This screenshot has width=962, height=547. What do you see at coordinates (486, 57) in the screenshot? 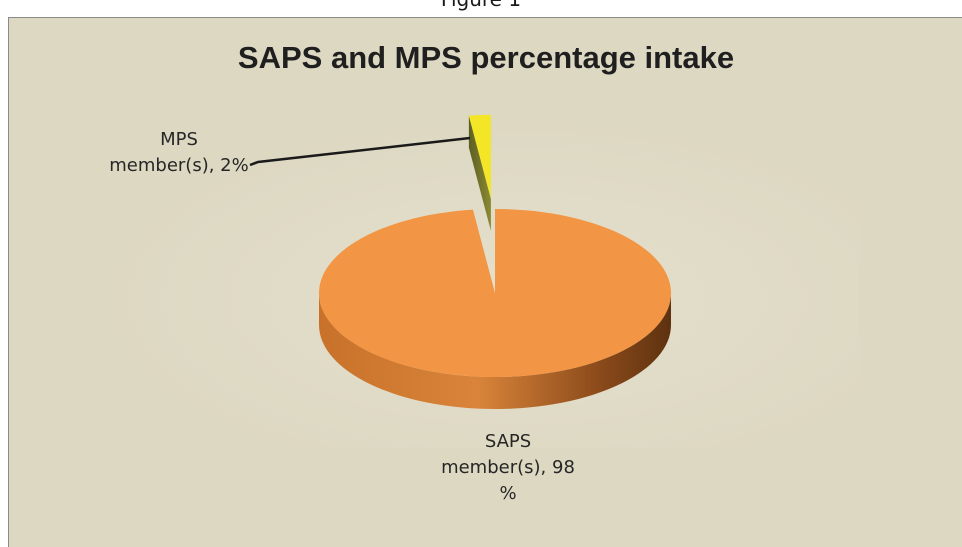
I see `chart-title: SAPS and MPS percentage intake` at bounding box center [486, 57].